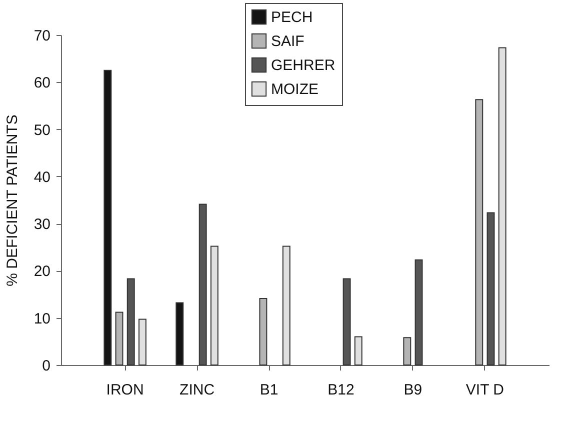 This screenshot has width=586, height=422. I want to click on x-tick-label: B9, so click(413, 390).